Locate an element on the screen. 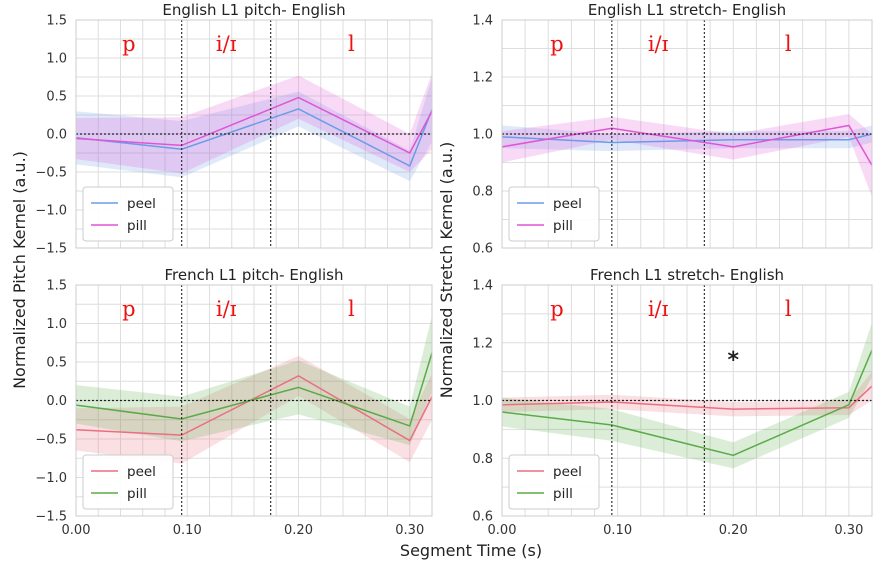 The width and height of the screenshot is (877, 566). english-pitch-phoneme-label: p is located at coordinates (128, 44).